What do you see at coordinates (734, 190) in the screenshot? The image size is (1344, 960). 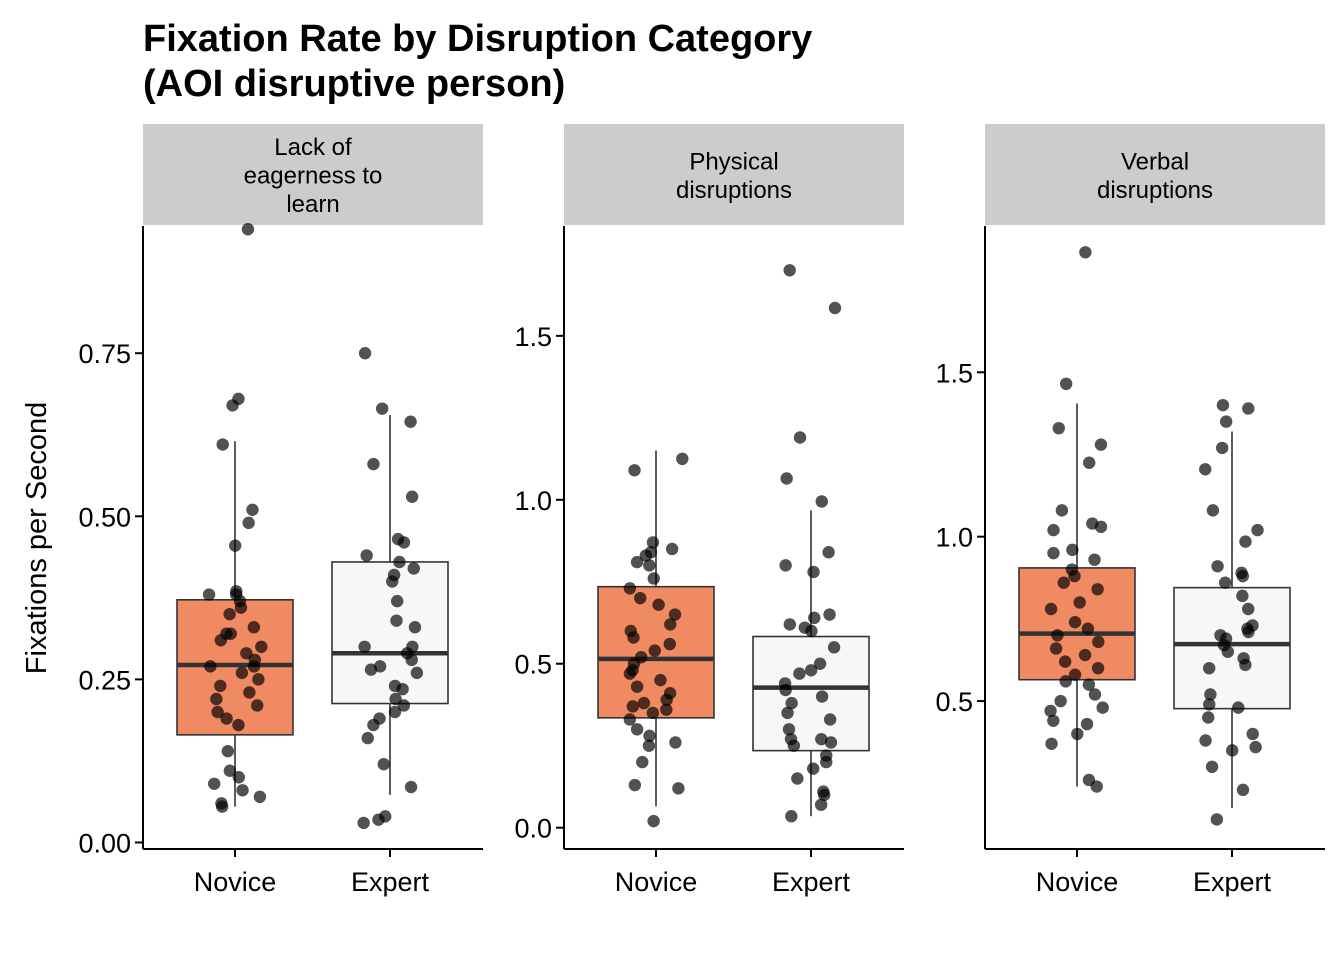 I see `facet-strip-label: disruptions` at bounding box center [734, 190].